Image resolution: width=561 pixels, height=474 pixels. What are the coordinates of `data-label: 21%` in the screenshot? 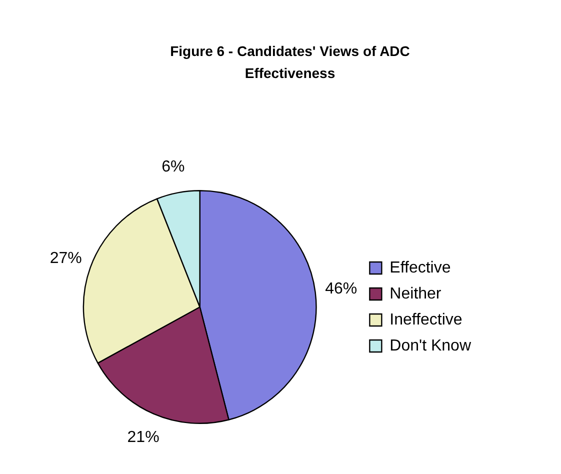 It's located at (143, 437).